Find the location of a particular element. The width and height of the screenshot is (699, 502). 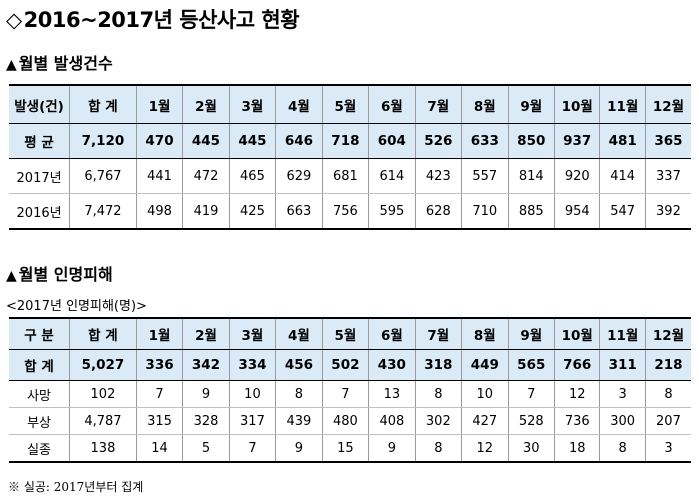

table-cell: 718 is located at coordinates (345, 141).